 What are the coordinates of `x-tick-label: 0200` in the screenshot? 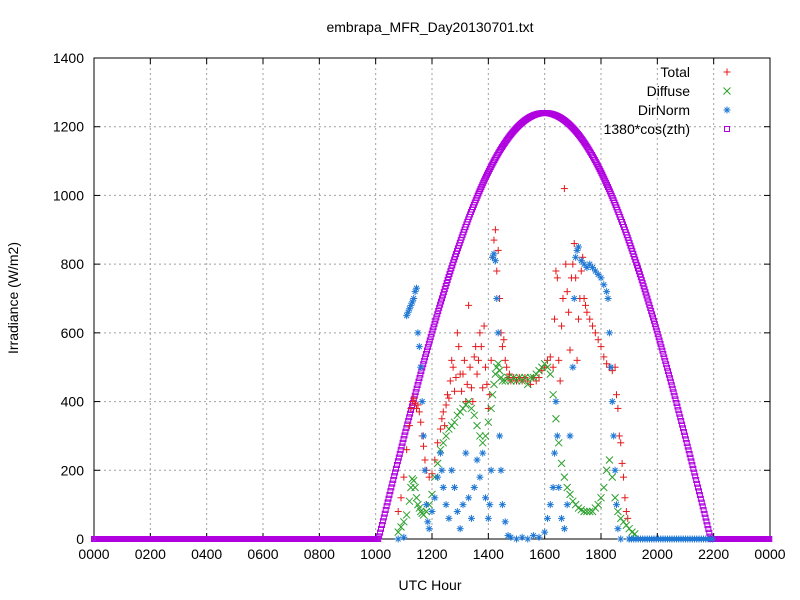 It's located at (150, 554).